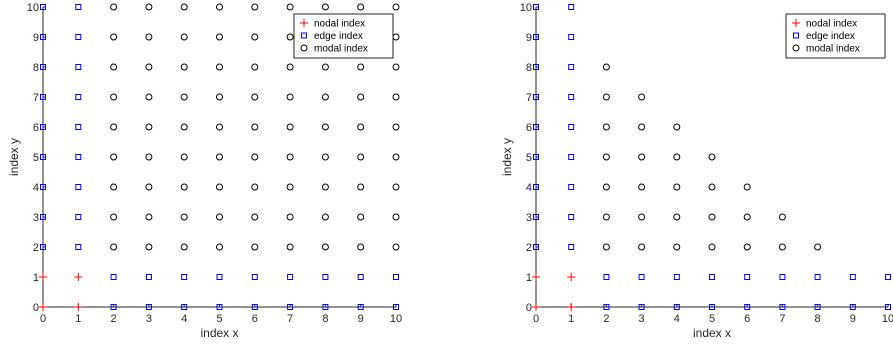 The height and width of the screenshot is (353, 893). What do you see at coordinates (529, 98) in the screenshot?
I see `y-tick-label: 7` at bounding box center [529, 98].